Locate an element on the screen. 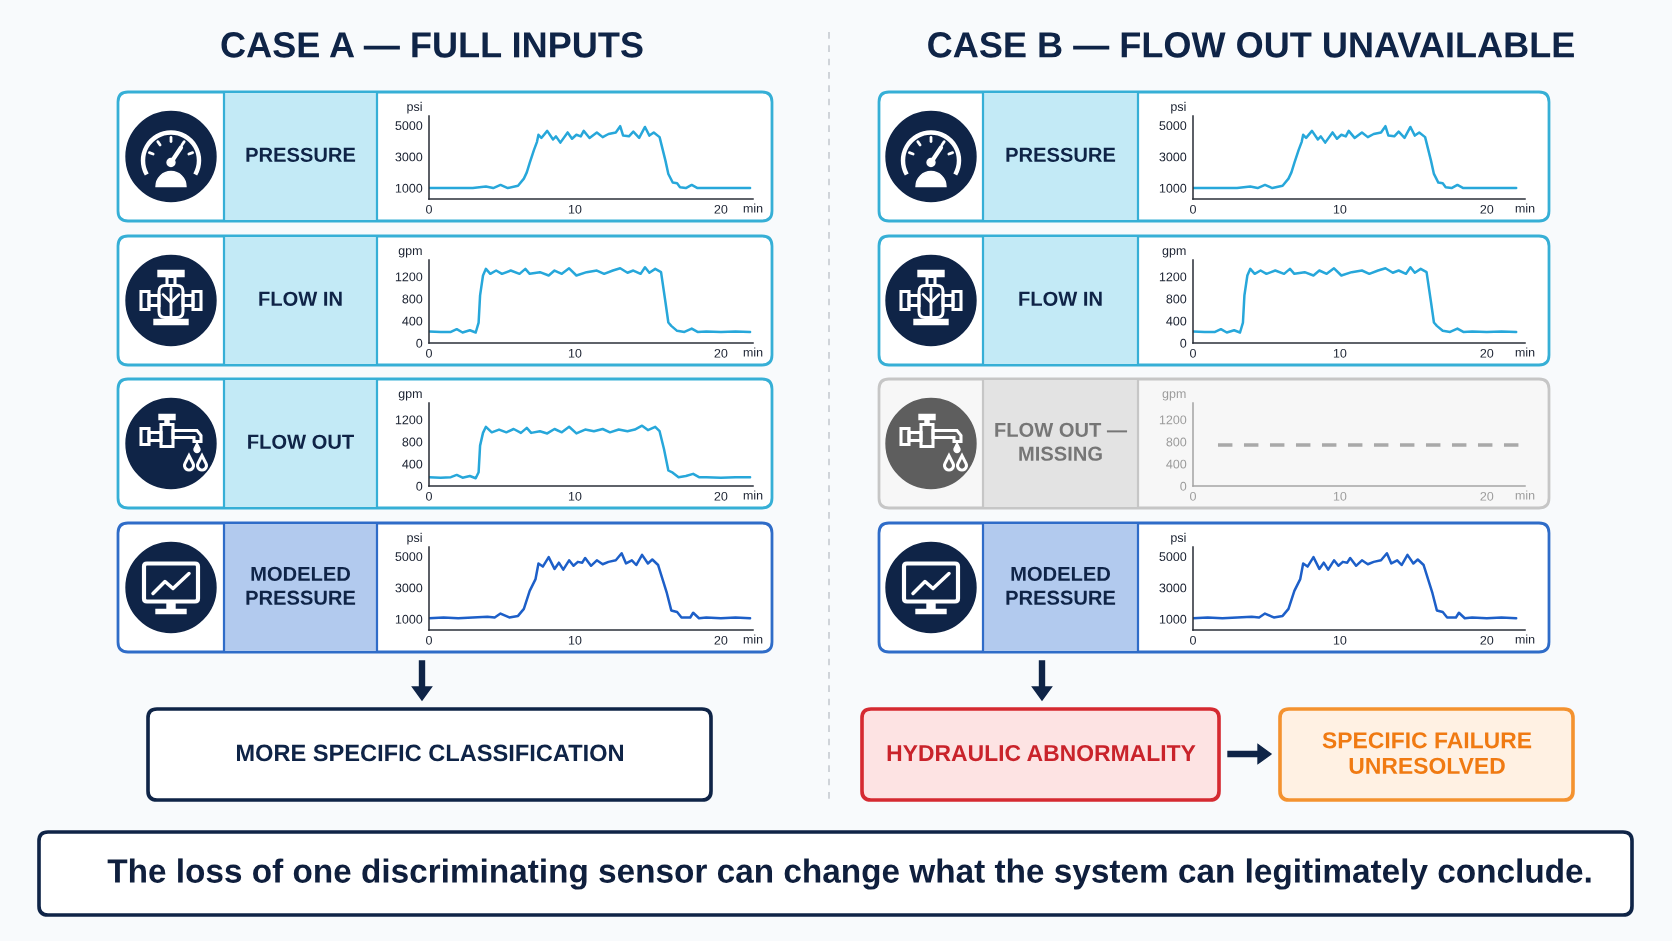 Image resolution: width=1672 pixels, height=941 pixels. text: FLOW OUT — MISSING is located at coordinates (1061, 441).